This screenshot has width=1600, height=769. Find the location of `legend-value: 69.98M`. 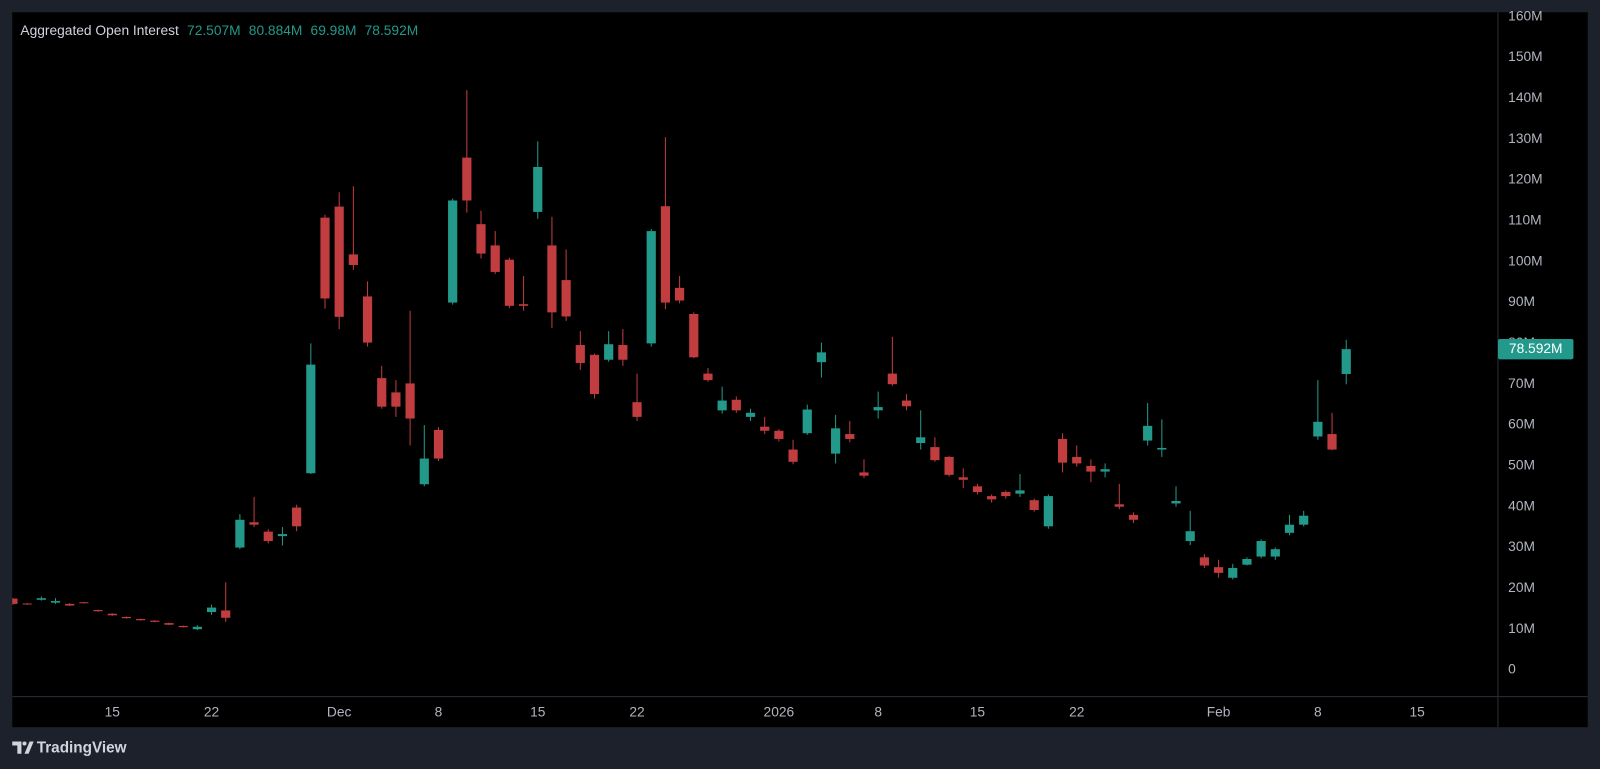

legend-value: 69.98M is located at coordinates (334, 30).